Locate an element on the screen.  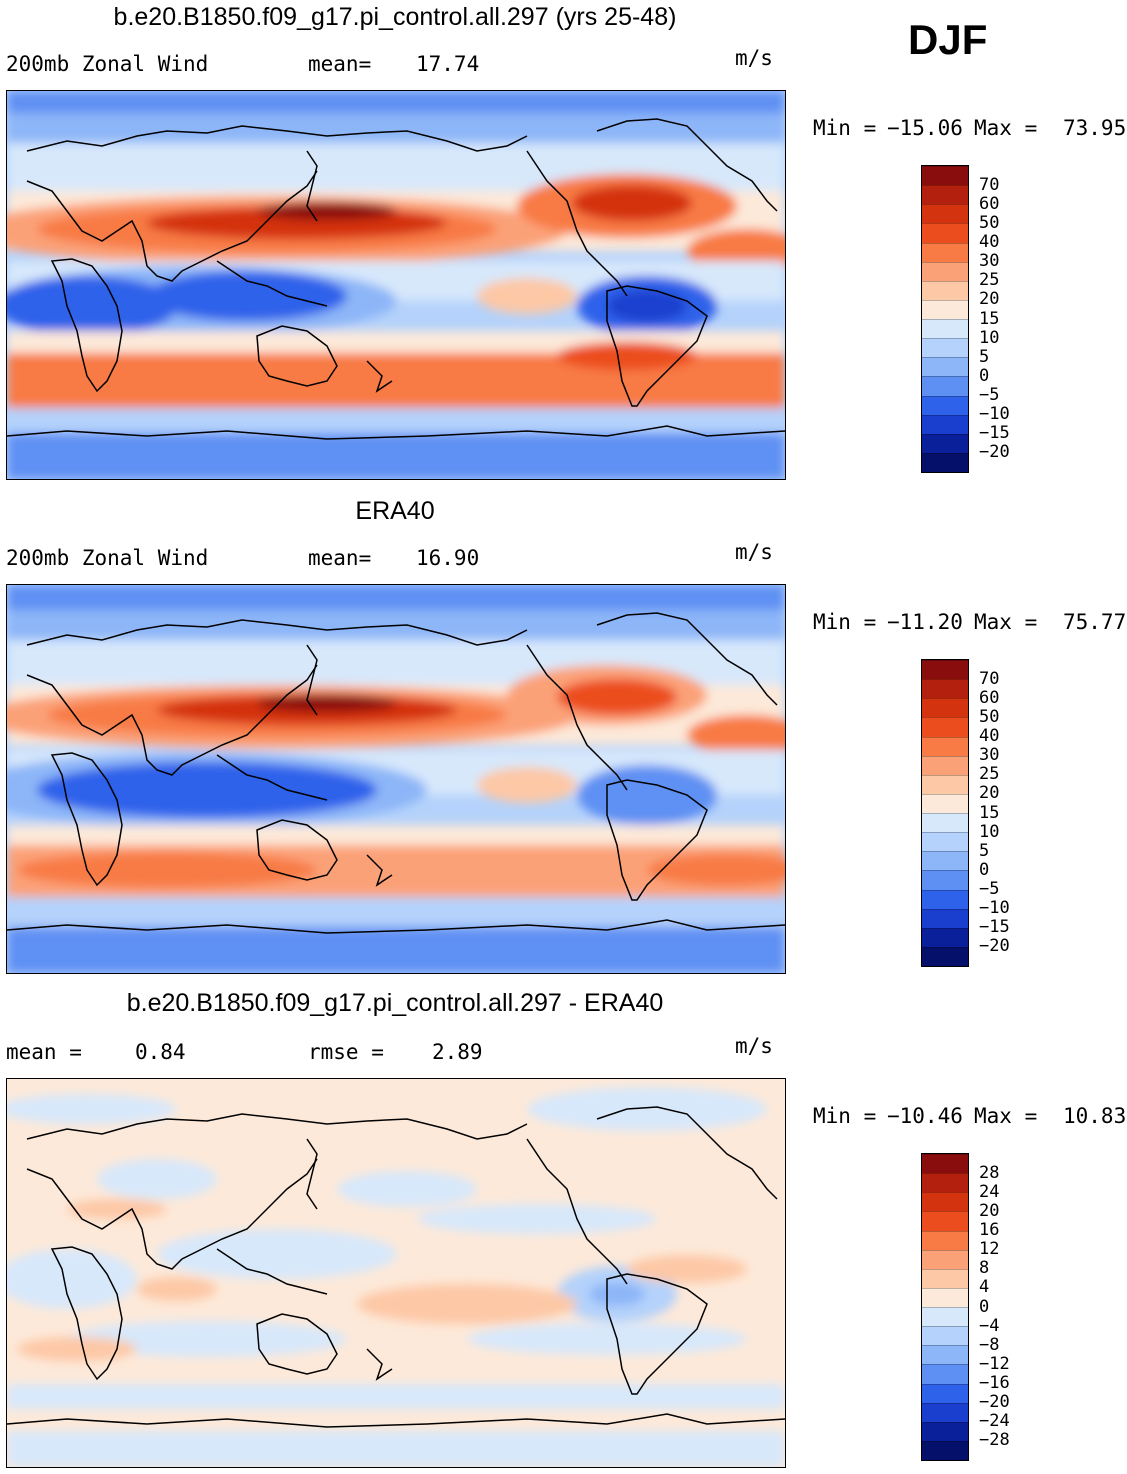
colorbar-model: 70 60 50 40 30 25 20 15 10 5 0 −5 −10 −15 −20 is located at coordinates (965, 319).